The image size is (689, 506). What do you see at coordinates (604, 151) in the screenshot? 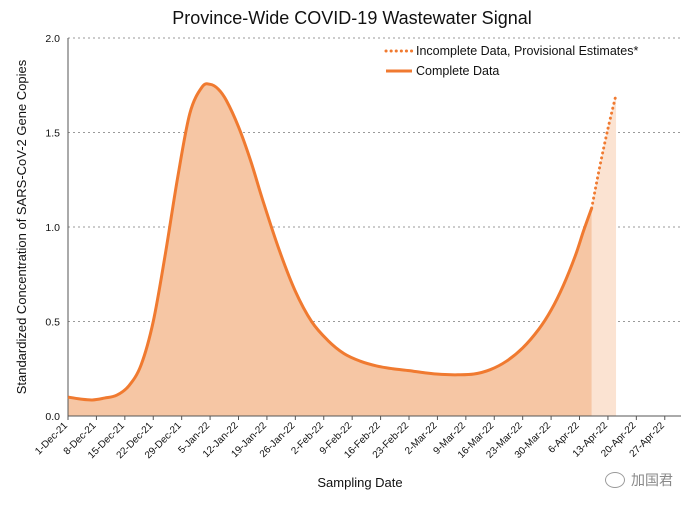
I see `line-provisional` at bounding box center [604, 151].